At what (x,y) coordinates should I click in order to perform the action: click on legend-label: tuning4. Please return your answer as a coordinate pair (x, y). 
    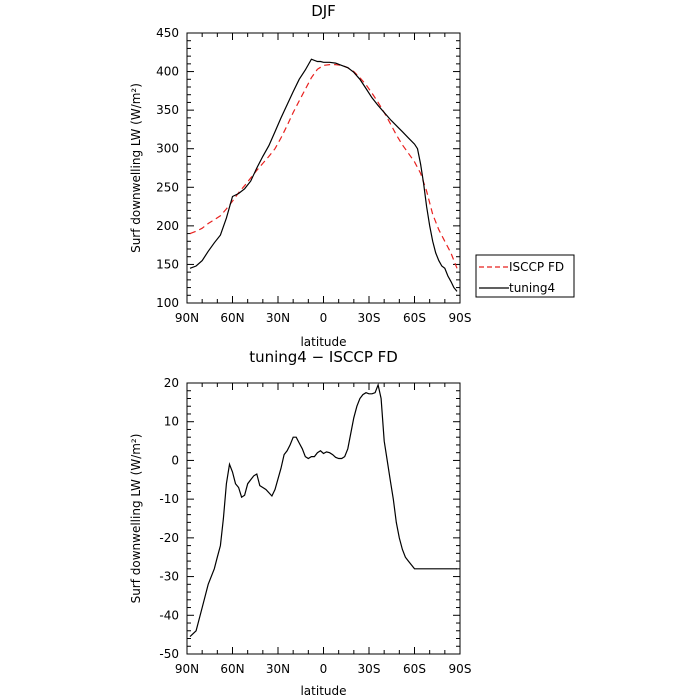
    Looking at the image, I should click on (532, 288).